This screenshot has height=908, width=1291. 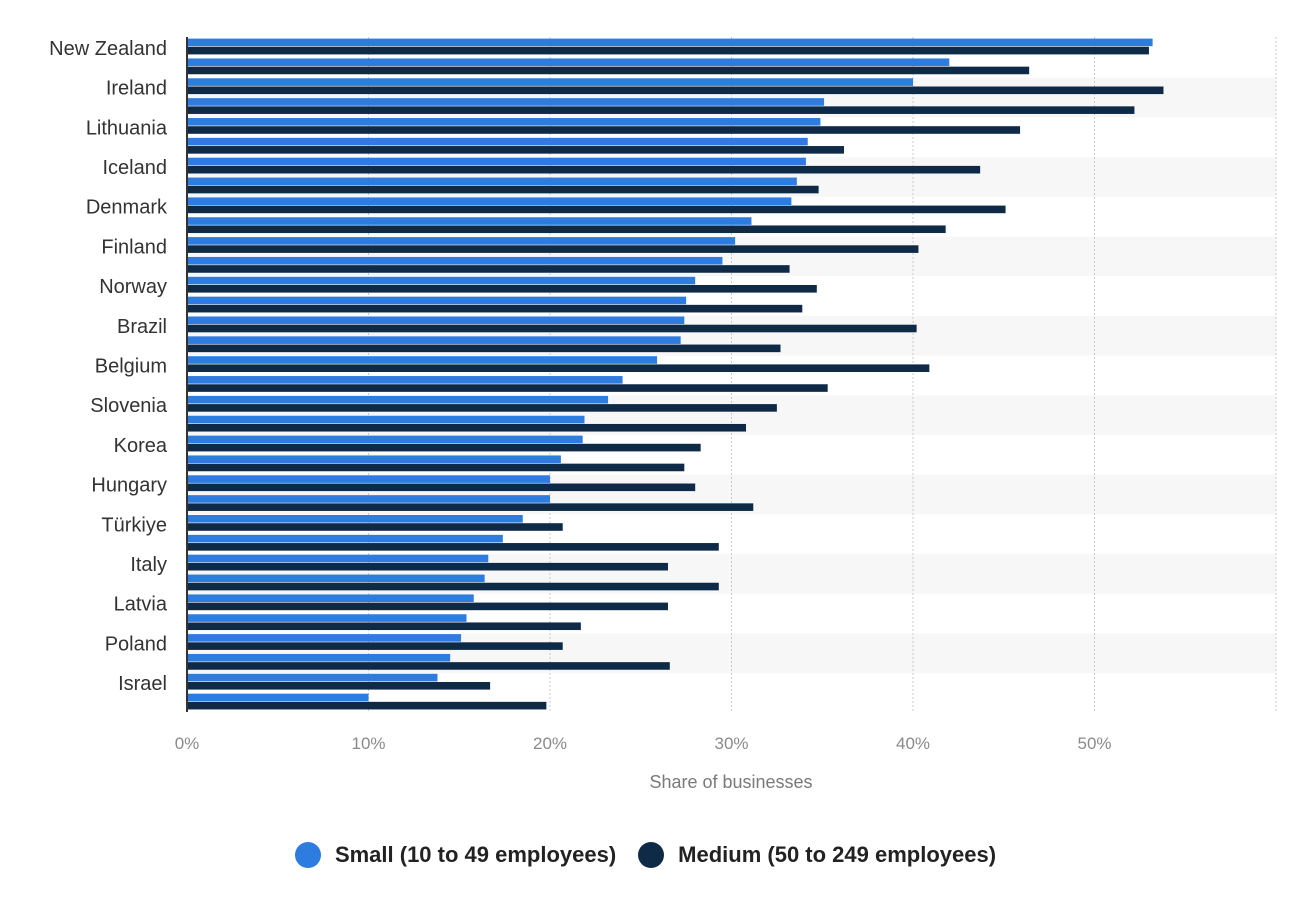 What do you see at coordinates (148, 565) in the screenshot?
I see `category-label: Italy` at bounding box center [148, 565].